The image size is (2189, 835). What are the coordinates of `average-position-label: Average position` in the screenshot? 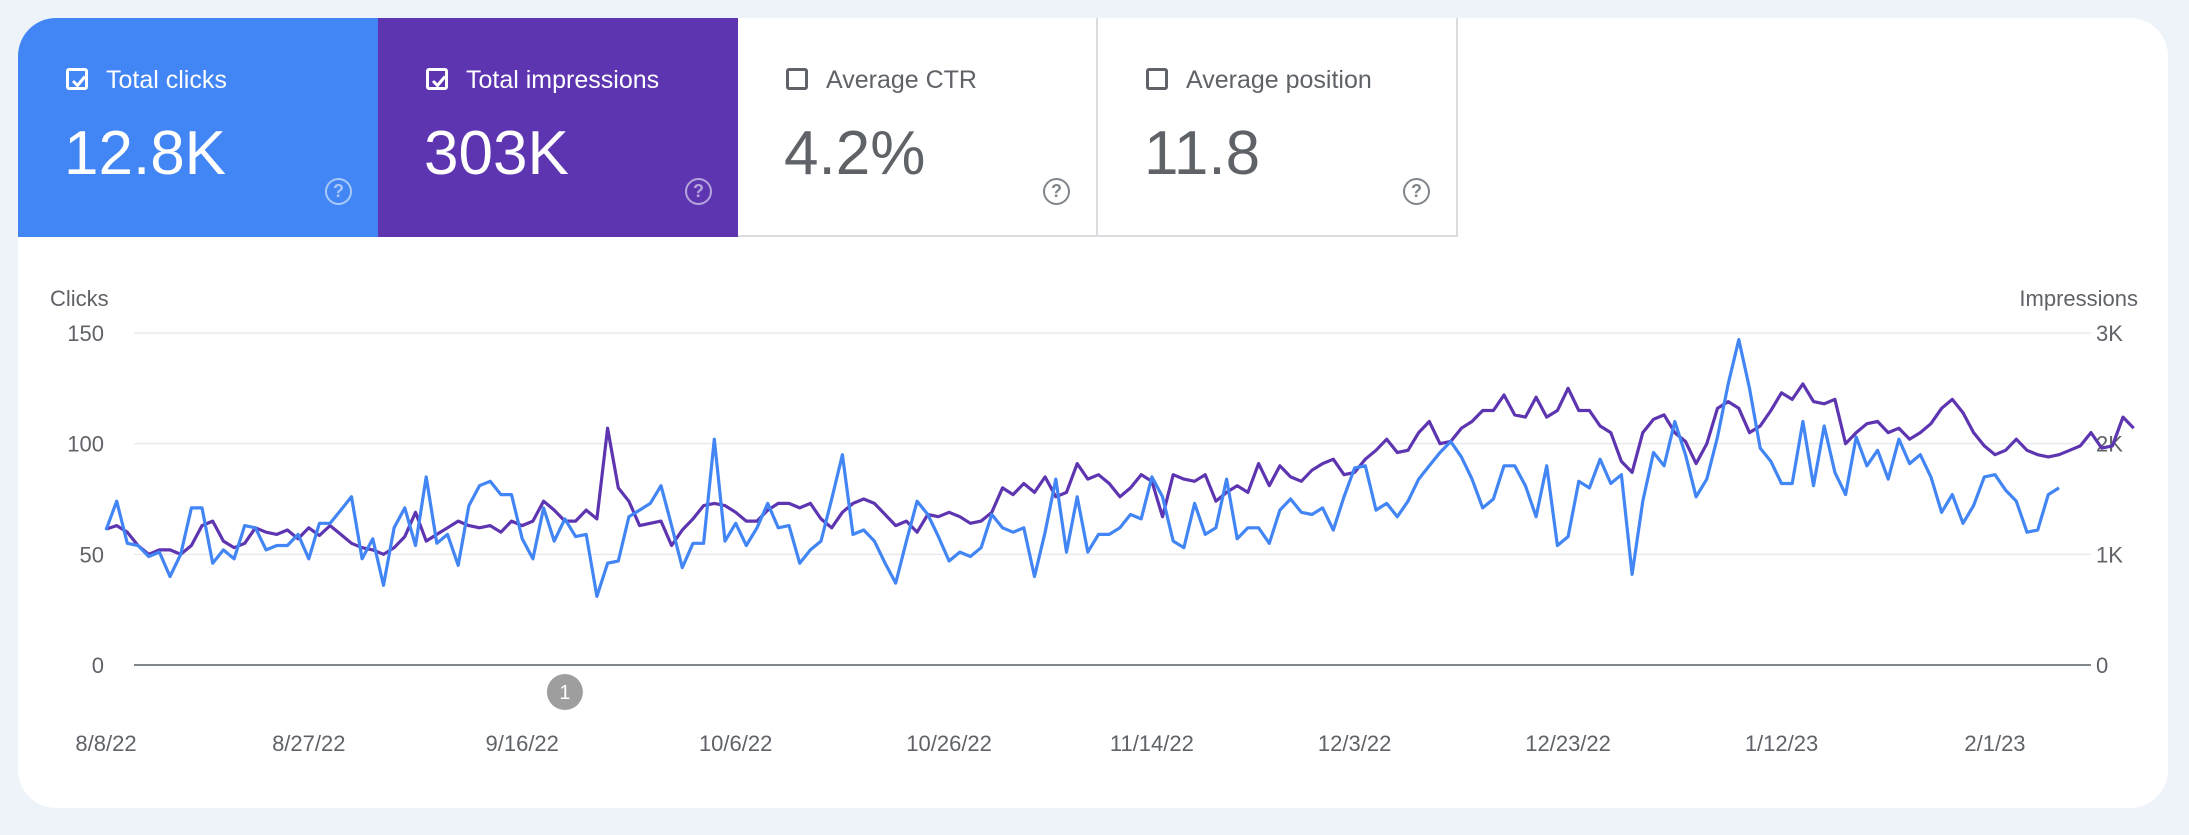 It's located at (1279, 80).